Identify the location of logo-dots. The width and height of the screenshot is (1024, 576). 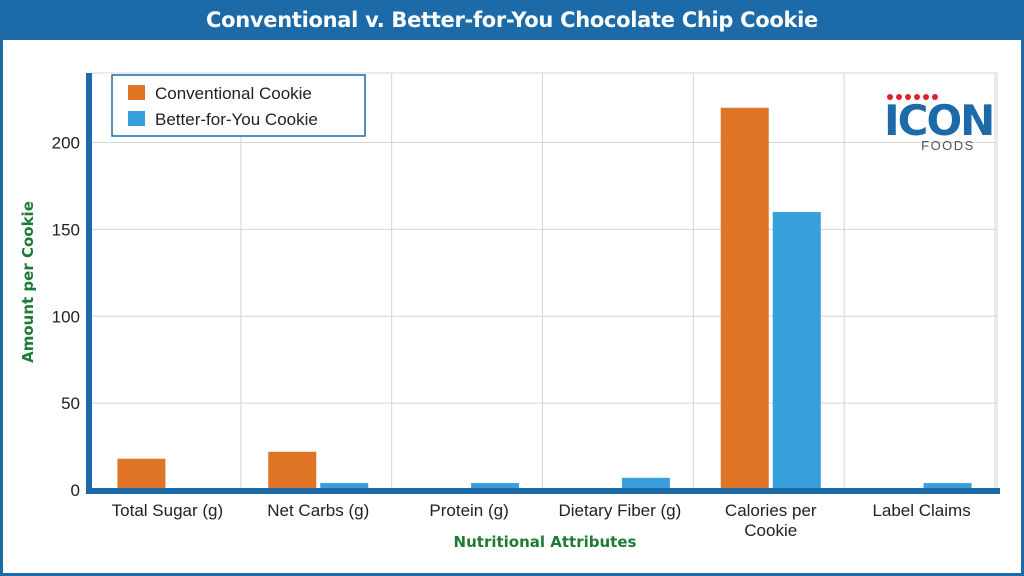
(912, 97).